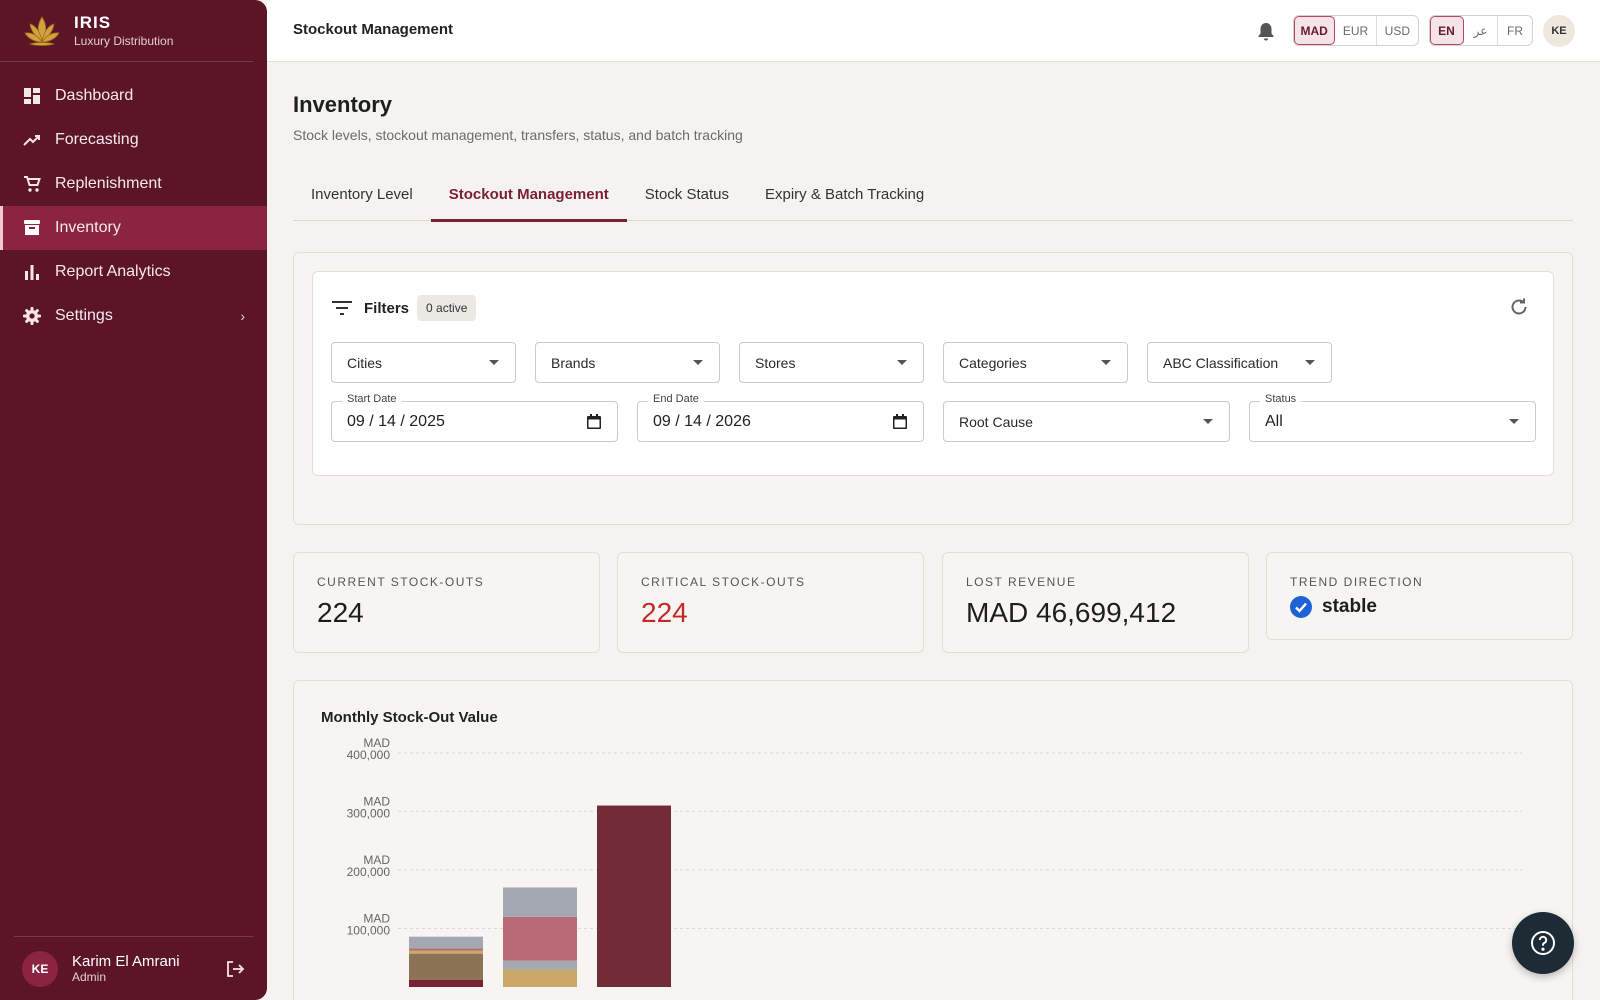  I want to click on y-tick-label: 300,000, so click(369, 813).